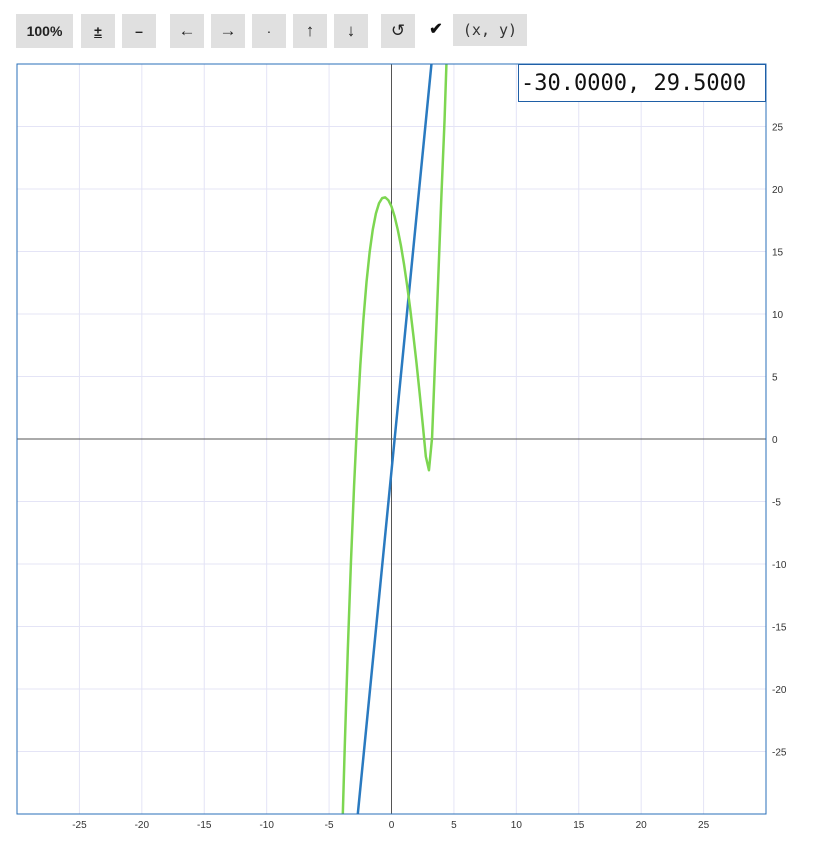 This screenshot has height=844, width=815. What do you see at coordinates (398, 31) in the screenshot?
I see `reset-button: ↺` at bounding box center [398, 31].